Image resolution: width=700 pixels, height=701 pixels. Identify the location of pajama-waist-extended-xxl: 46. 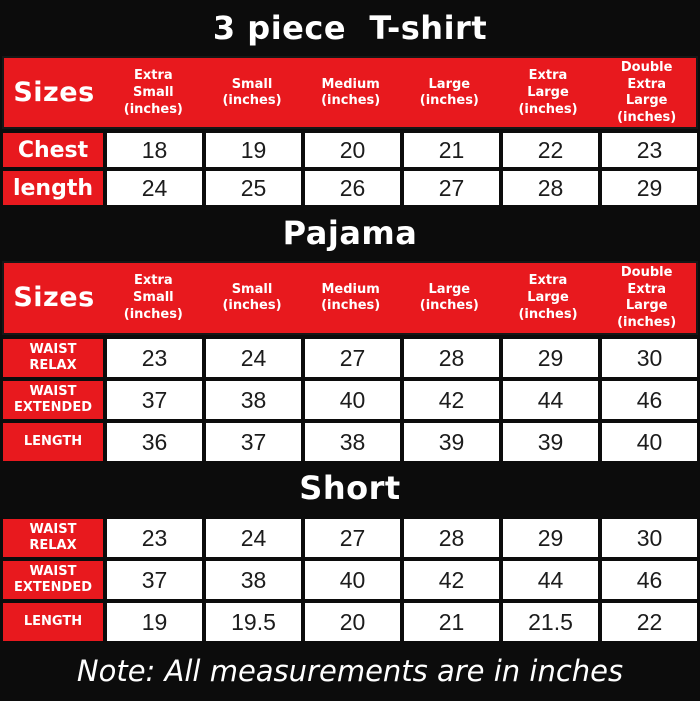
(649, 400).